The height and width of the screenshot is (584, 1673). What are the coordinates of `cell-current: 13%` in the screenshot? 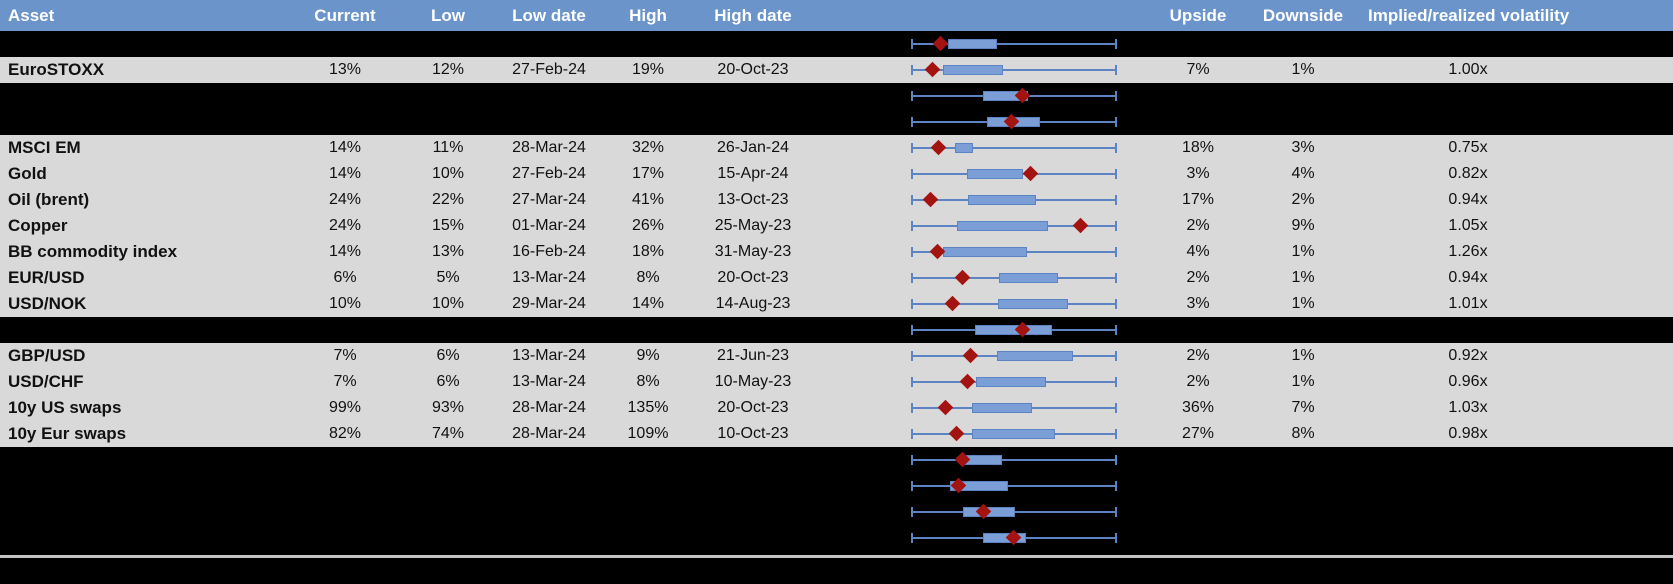 It's located at (345, 69).